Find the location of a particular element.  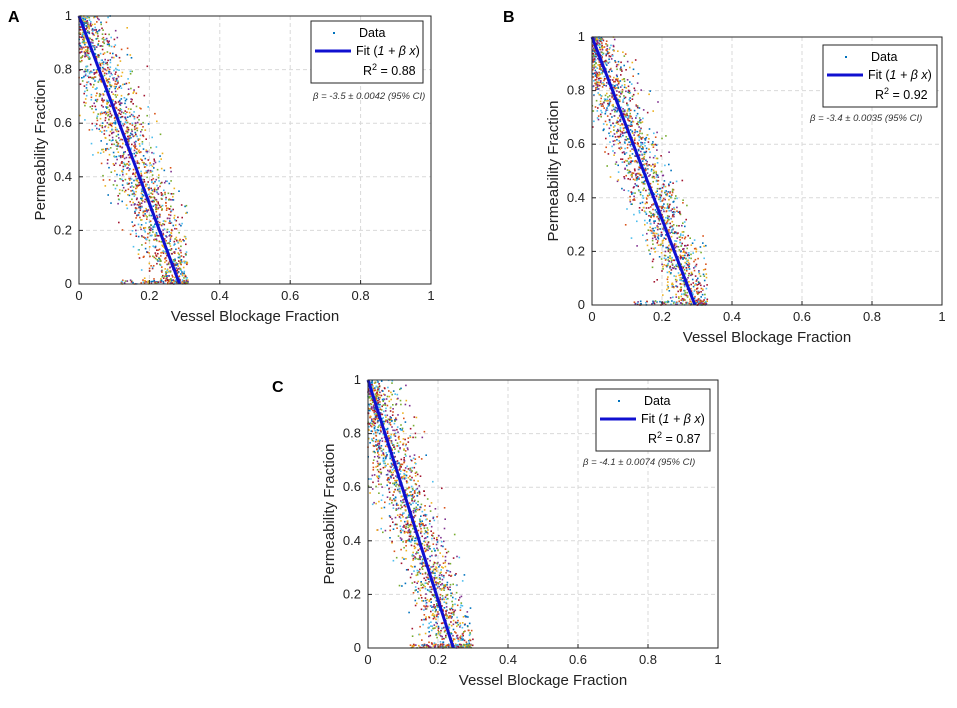

beta-annotation: β = -3.4 ± 0.0035 (95% CI) is located at coordinates (865, 118).